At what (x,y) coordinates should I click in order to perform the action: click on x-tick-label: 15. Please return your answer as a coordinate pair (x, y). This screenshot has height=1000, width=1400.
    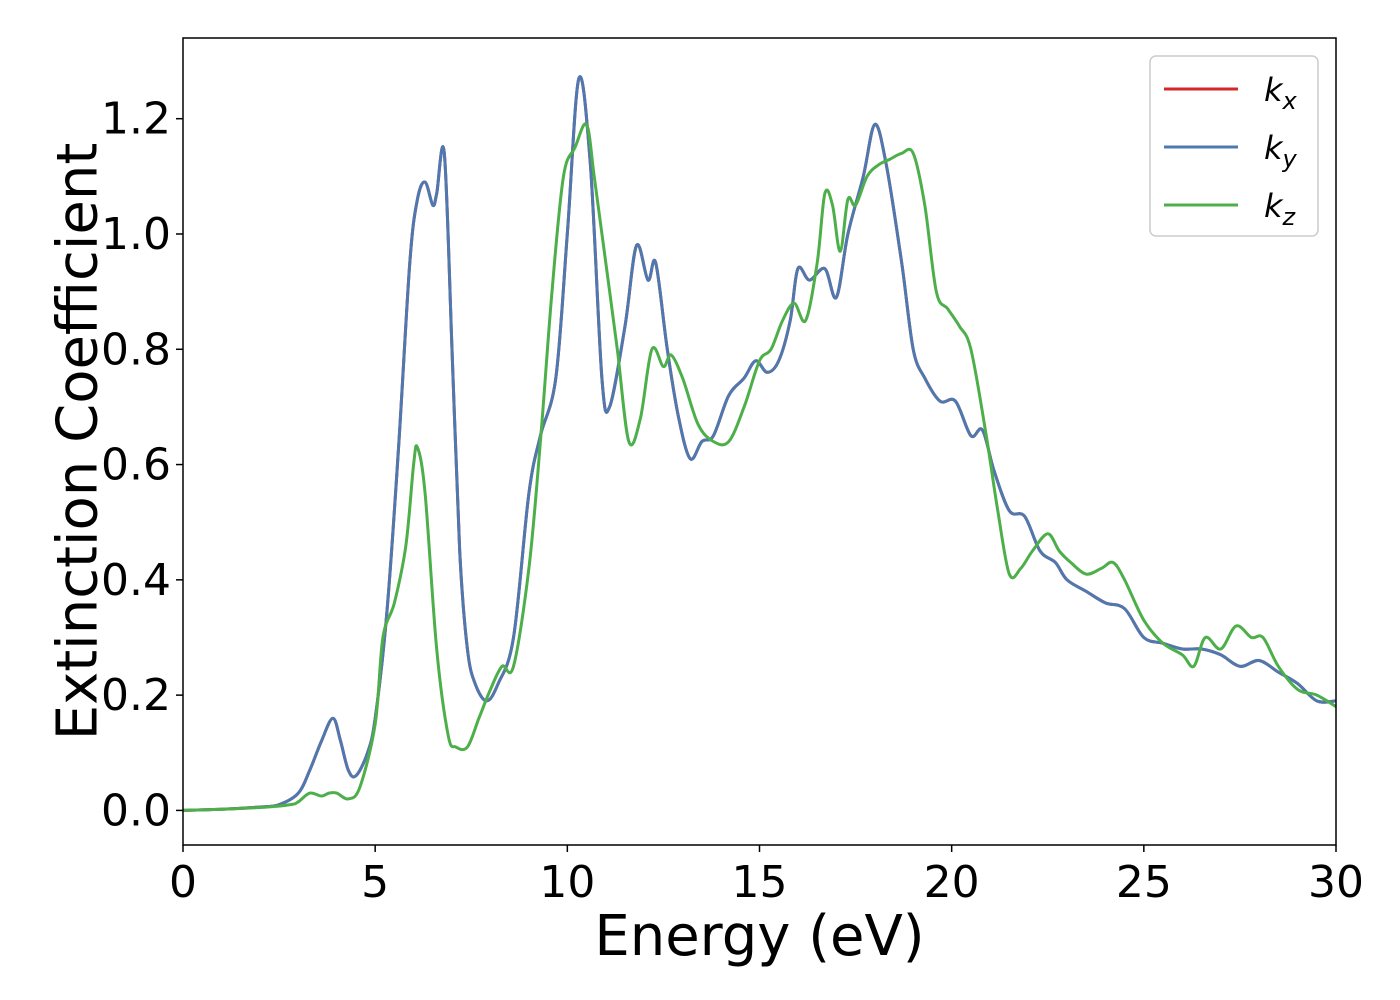
    Looking at the image, I should click on (760, 882).